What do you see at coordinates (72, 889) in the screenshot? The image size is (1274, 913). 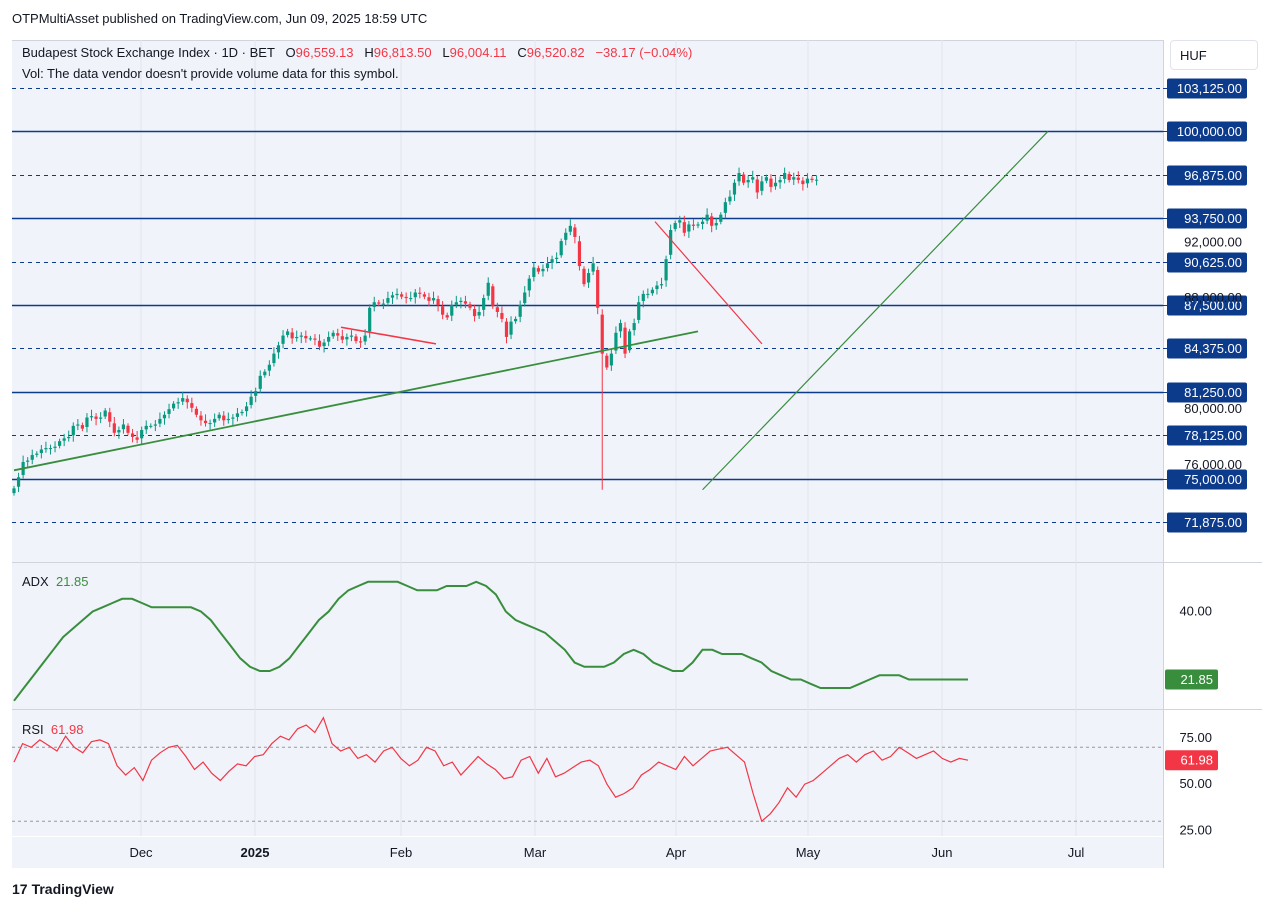 I see `brand-name: TradingView` at bounding box center [72, 889].